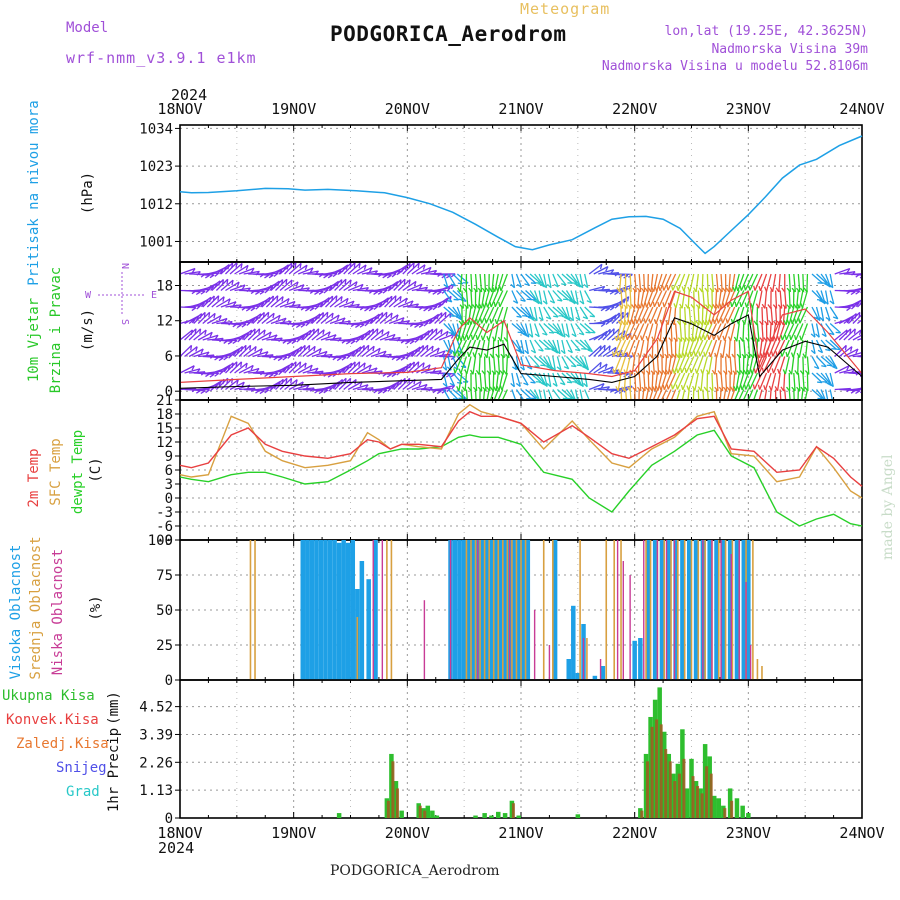 The width and height of the screenshot is (900, 900). I want to click on temp-ylabel-dewpt: dewpt Temp, so click(78, 472).